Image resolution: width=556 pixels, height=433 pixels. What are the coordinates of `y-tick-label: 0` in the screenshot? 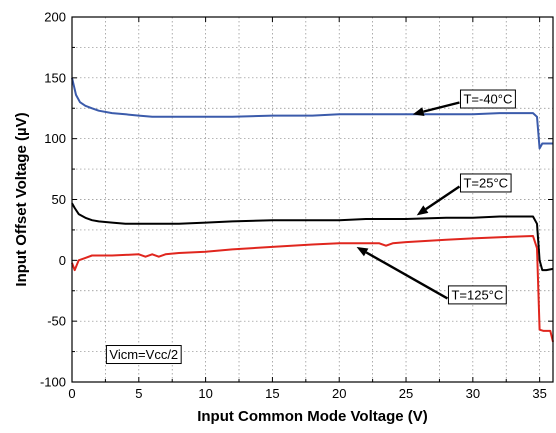 It's located at (62, 260).